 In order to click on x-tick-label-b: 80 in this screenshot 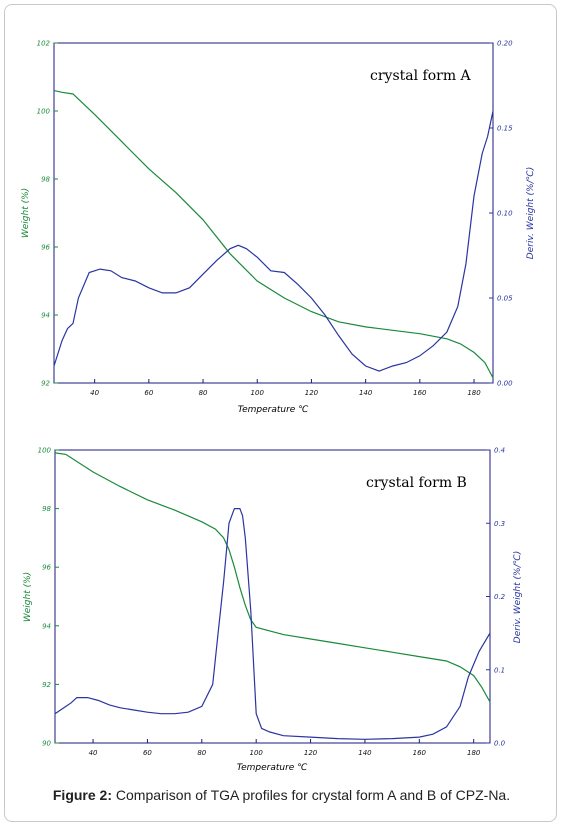, I will do `click(201, 753)`.